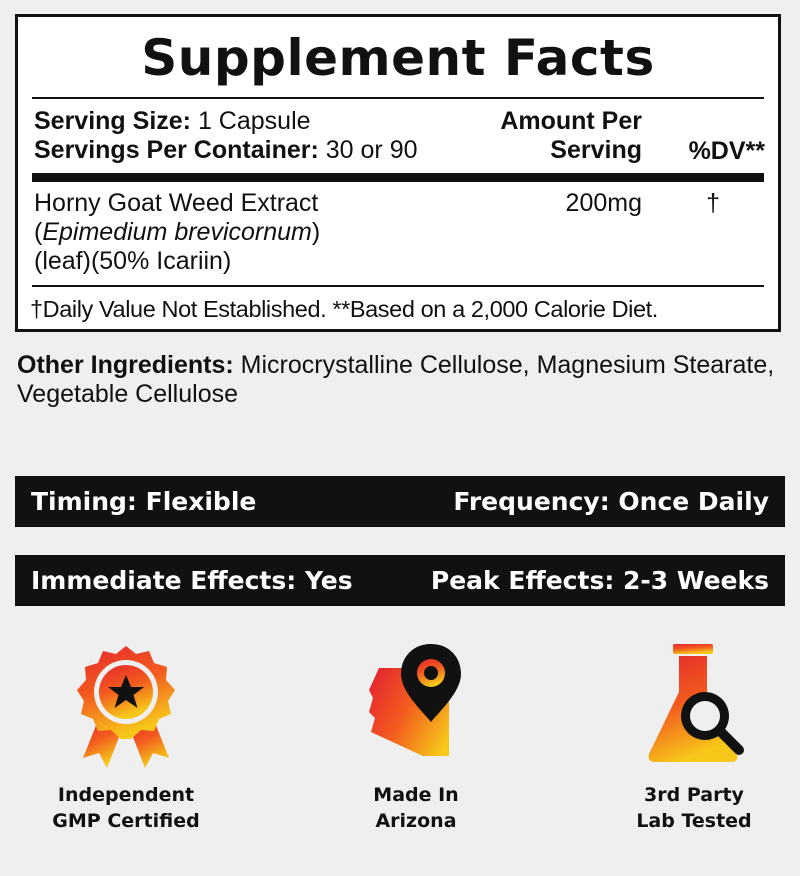 Image resolution: width=800 pixels, height=876 pixels. I want to click on lab-flask-icon, so click(696, 703).